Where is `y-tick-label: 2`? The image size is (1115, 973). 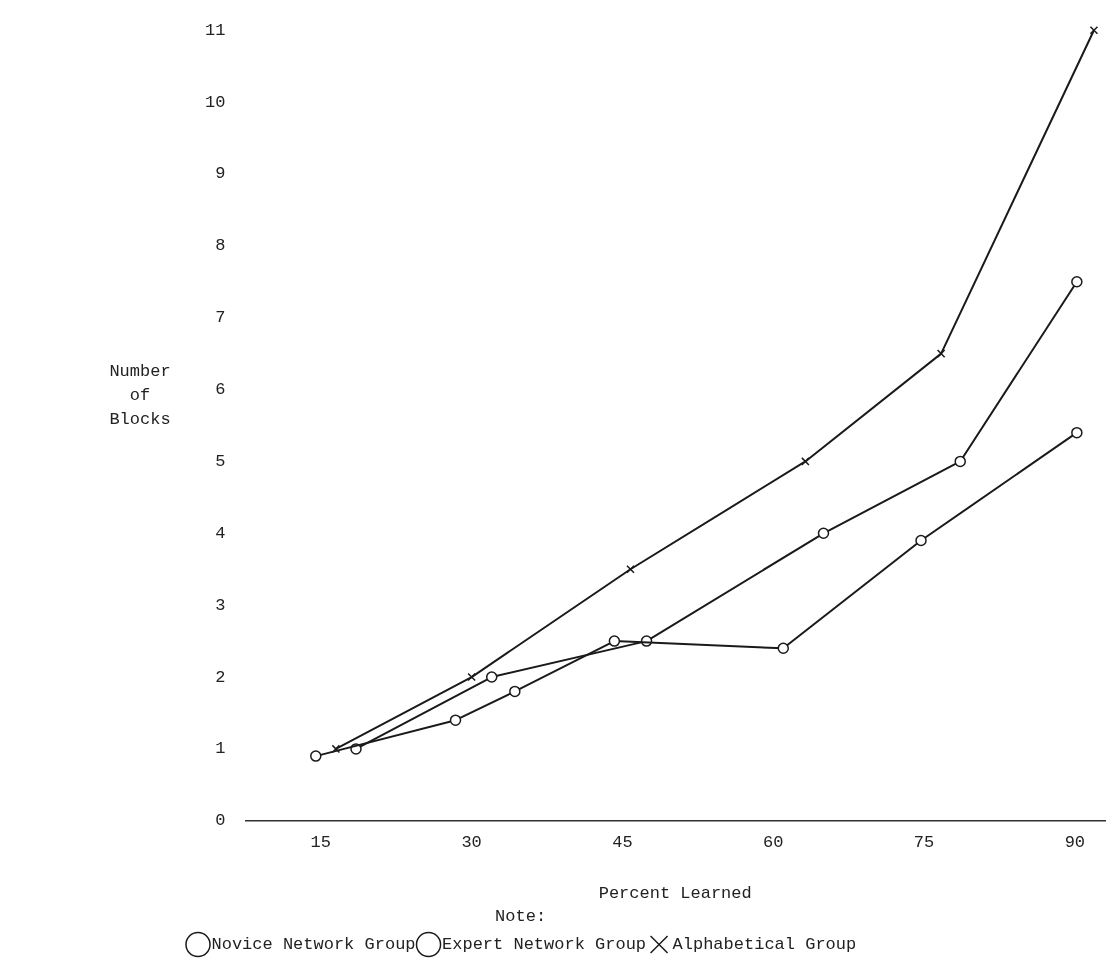
y-tick-label: 2 is located at coordinates (220, 677).